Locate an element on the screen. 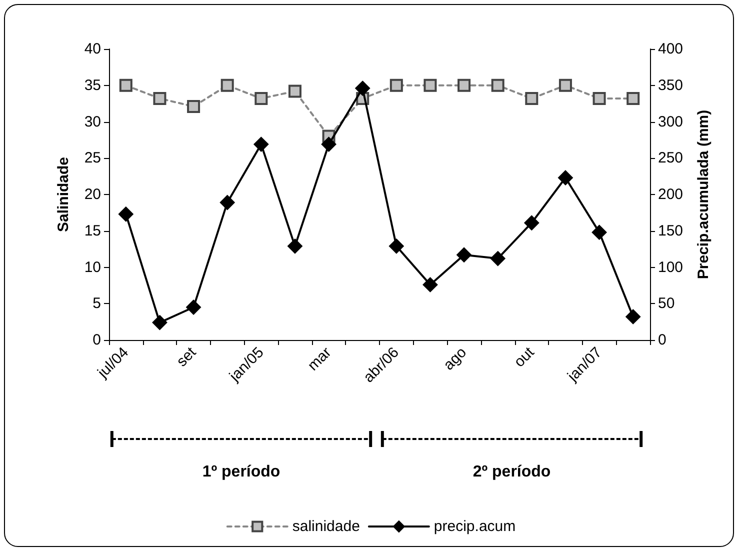 The width and height of the screenshot is (742, 551). y-tick-label: 0 is located at coordinates (96, 340).